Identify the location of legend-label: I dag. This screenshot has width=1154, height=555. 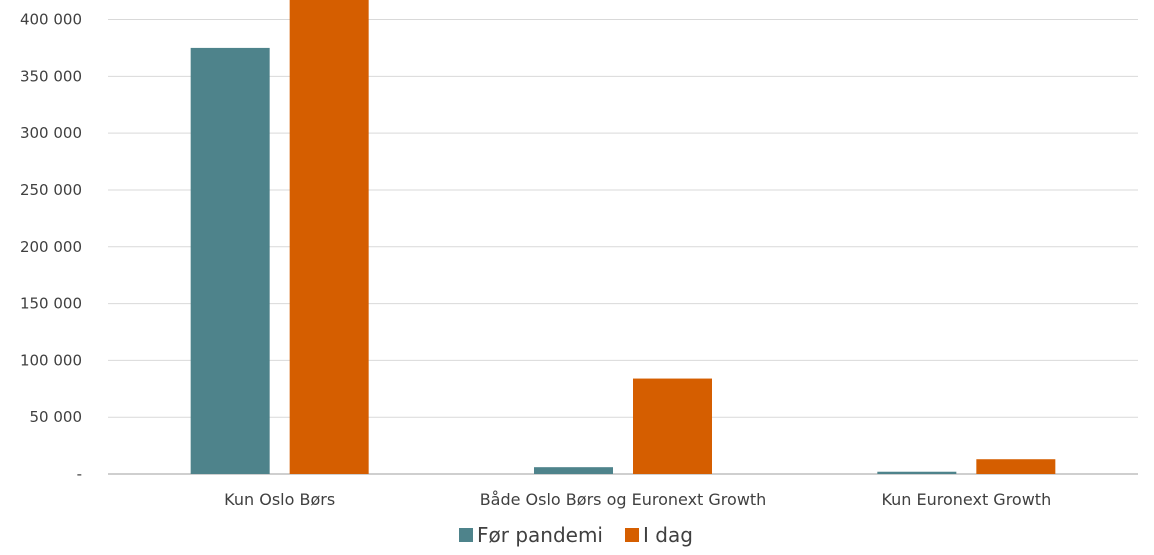
(668, 535).